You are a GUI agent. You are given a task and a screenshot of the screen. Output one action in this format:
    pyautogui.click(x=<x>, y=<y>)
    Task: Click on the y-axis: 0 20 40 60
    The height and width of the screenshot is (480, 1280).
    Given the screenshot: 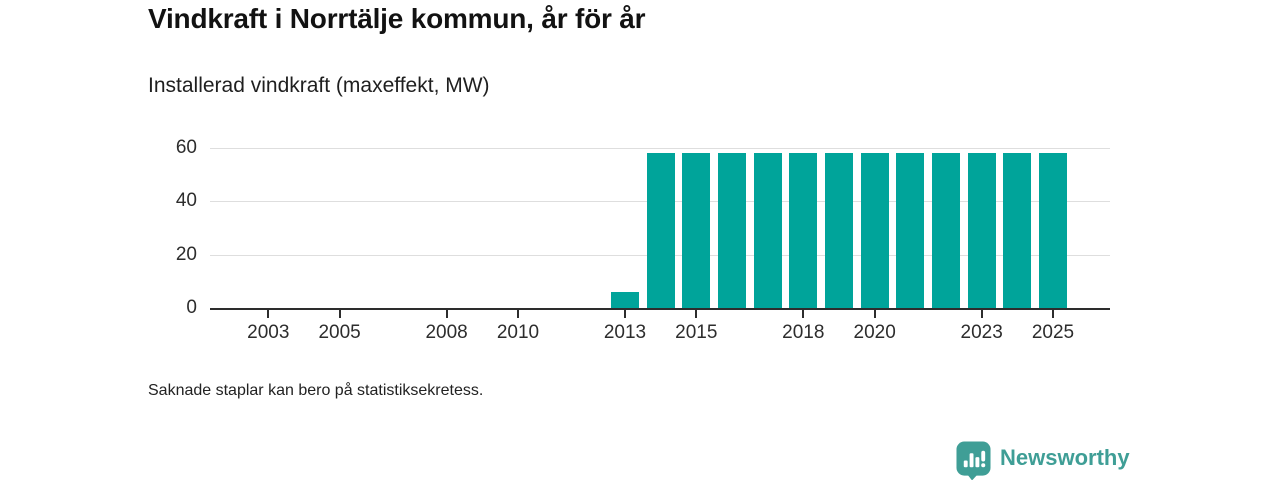 What is the action you would take?
    pyautogui.click(x=158, y=227)
    